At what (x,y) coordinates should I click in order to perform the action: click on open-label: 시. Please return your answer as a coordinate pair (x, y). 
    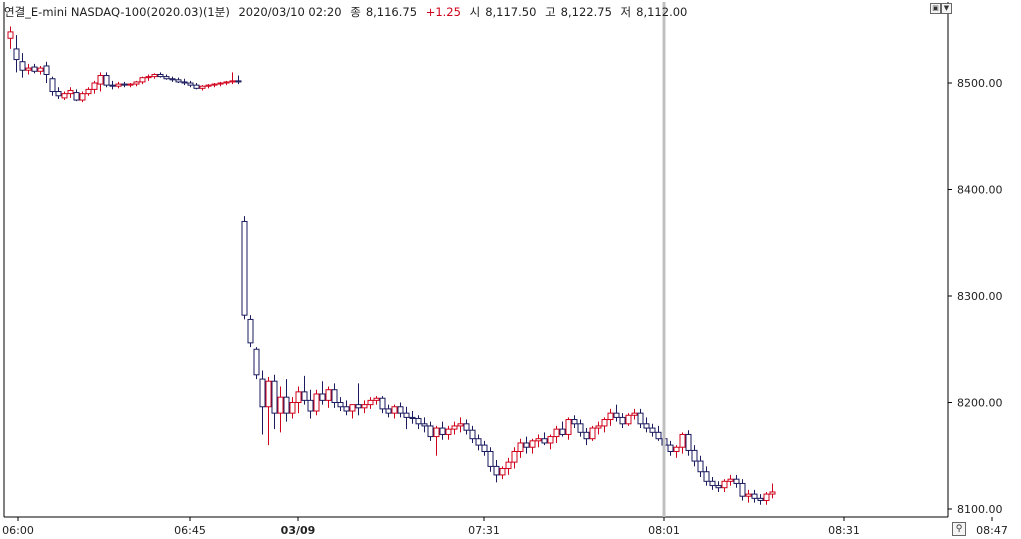
    Looking at the image, I should click on (475, 12).